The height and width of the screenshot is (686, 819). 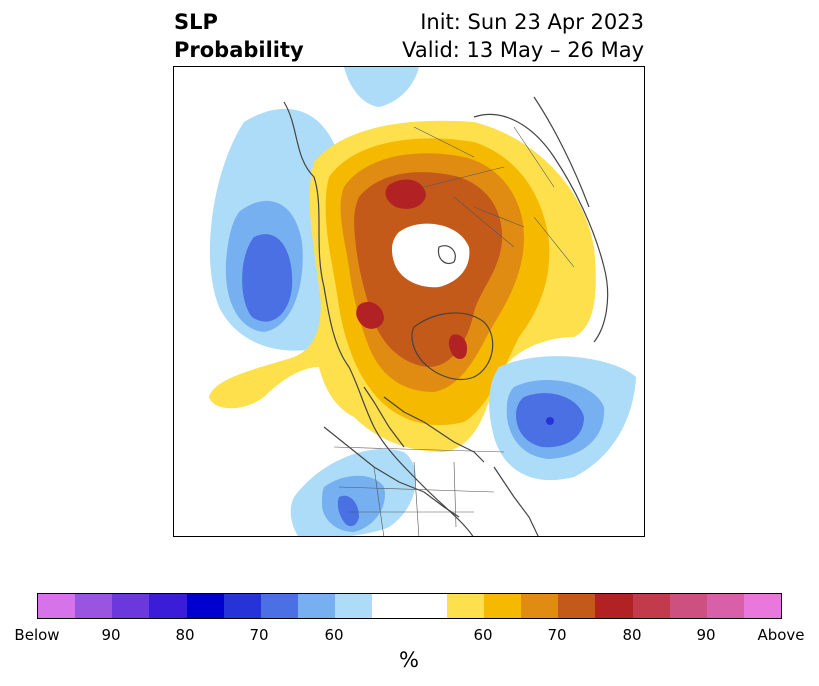 I want to click on pos-95-b, so click(x=370, y=315).